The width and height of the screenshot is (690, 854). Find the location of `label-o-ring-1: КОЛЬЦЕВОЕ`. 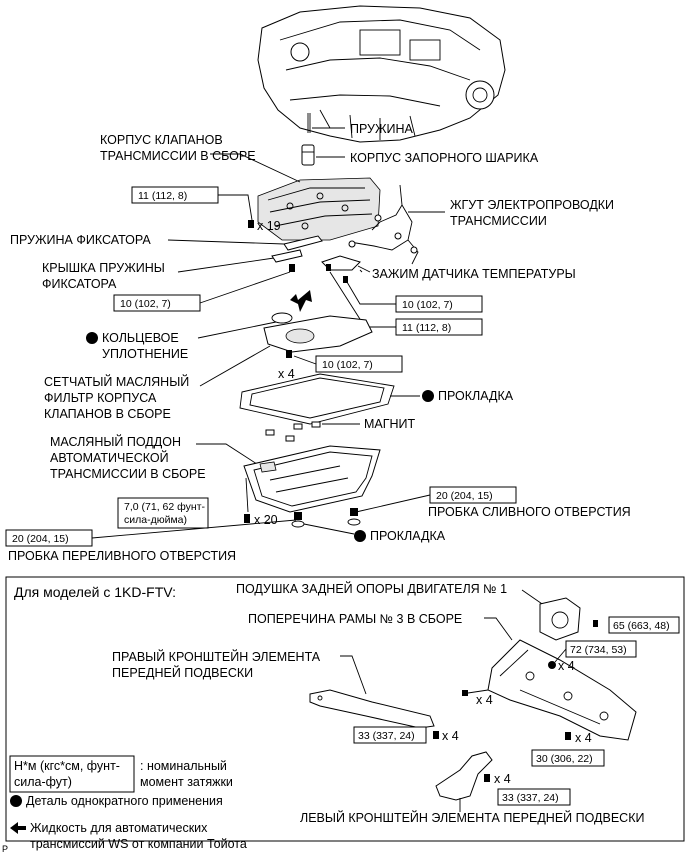

label-o-ring-1: КОЛЬЦЕВОЕ is located at coordinates (140, 338).